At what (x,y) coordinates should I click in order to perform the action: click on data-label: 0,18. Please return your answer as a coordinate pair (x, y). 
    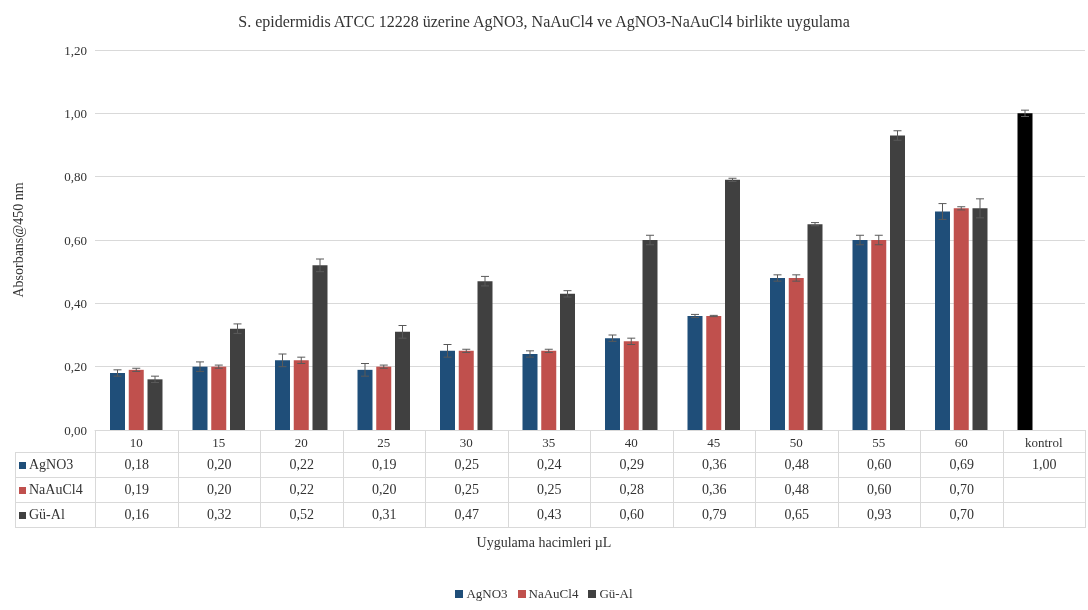
    Looking at the image, I should click on (137, 465).